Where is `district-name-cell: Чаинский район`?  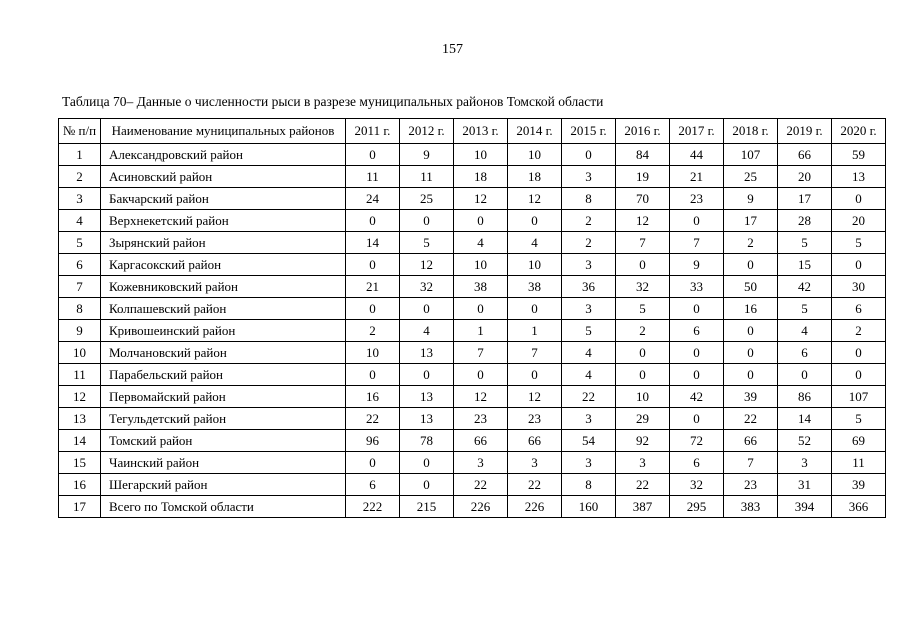 district-name-cell: Чаинский район is located at coordinates (223, 462).